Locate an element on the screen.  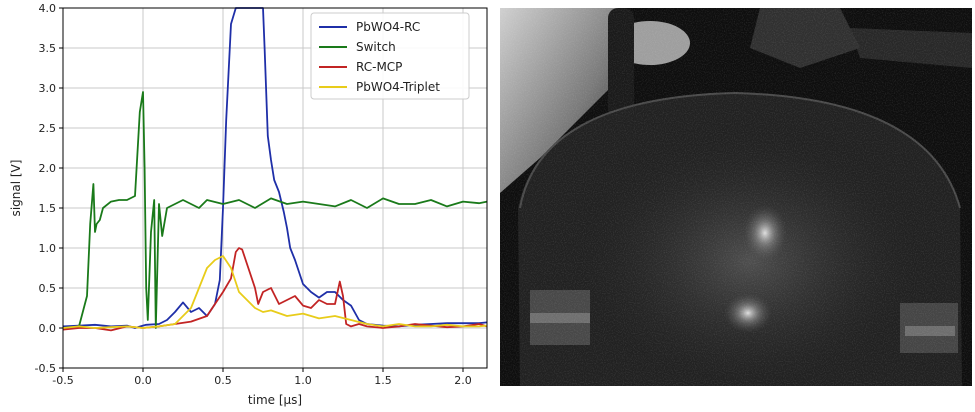
legend: PbWO4-RC Switch RC-MCP PbWO4-Triplet is located at coordinates (390, 56).